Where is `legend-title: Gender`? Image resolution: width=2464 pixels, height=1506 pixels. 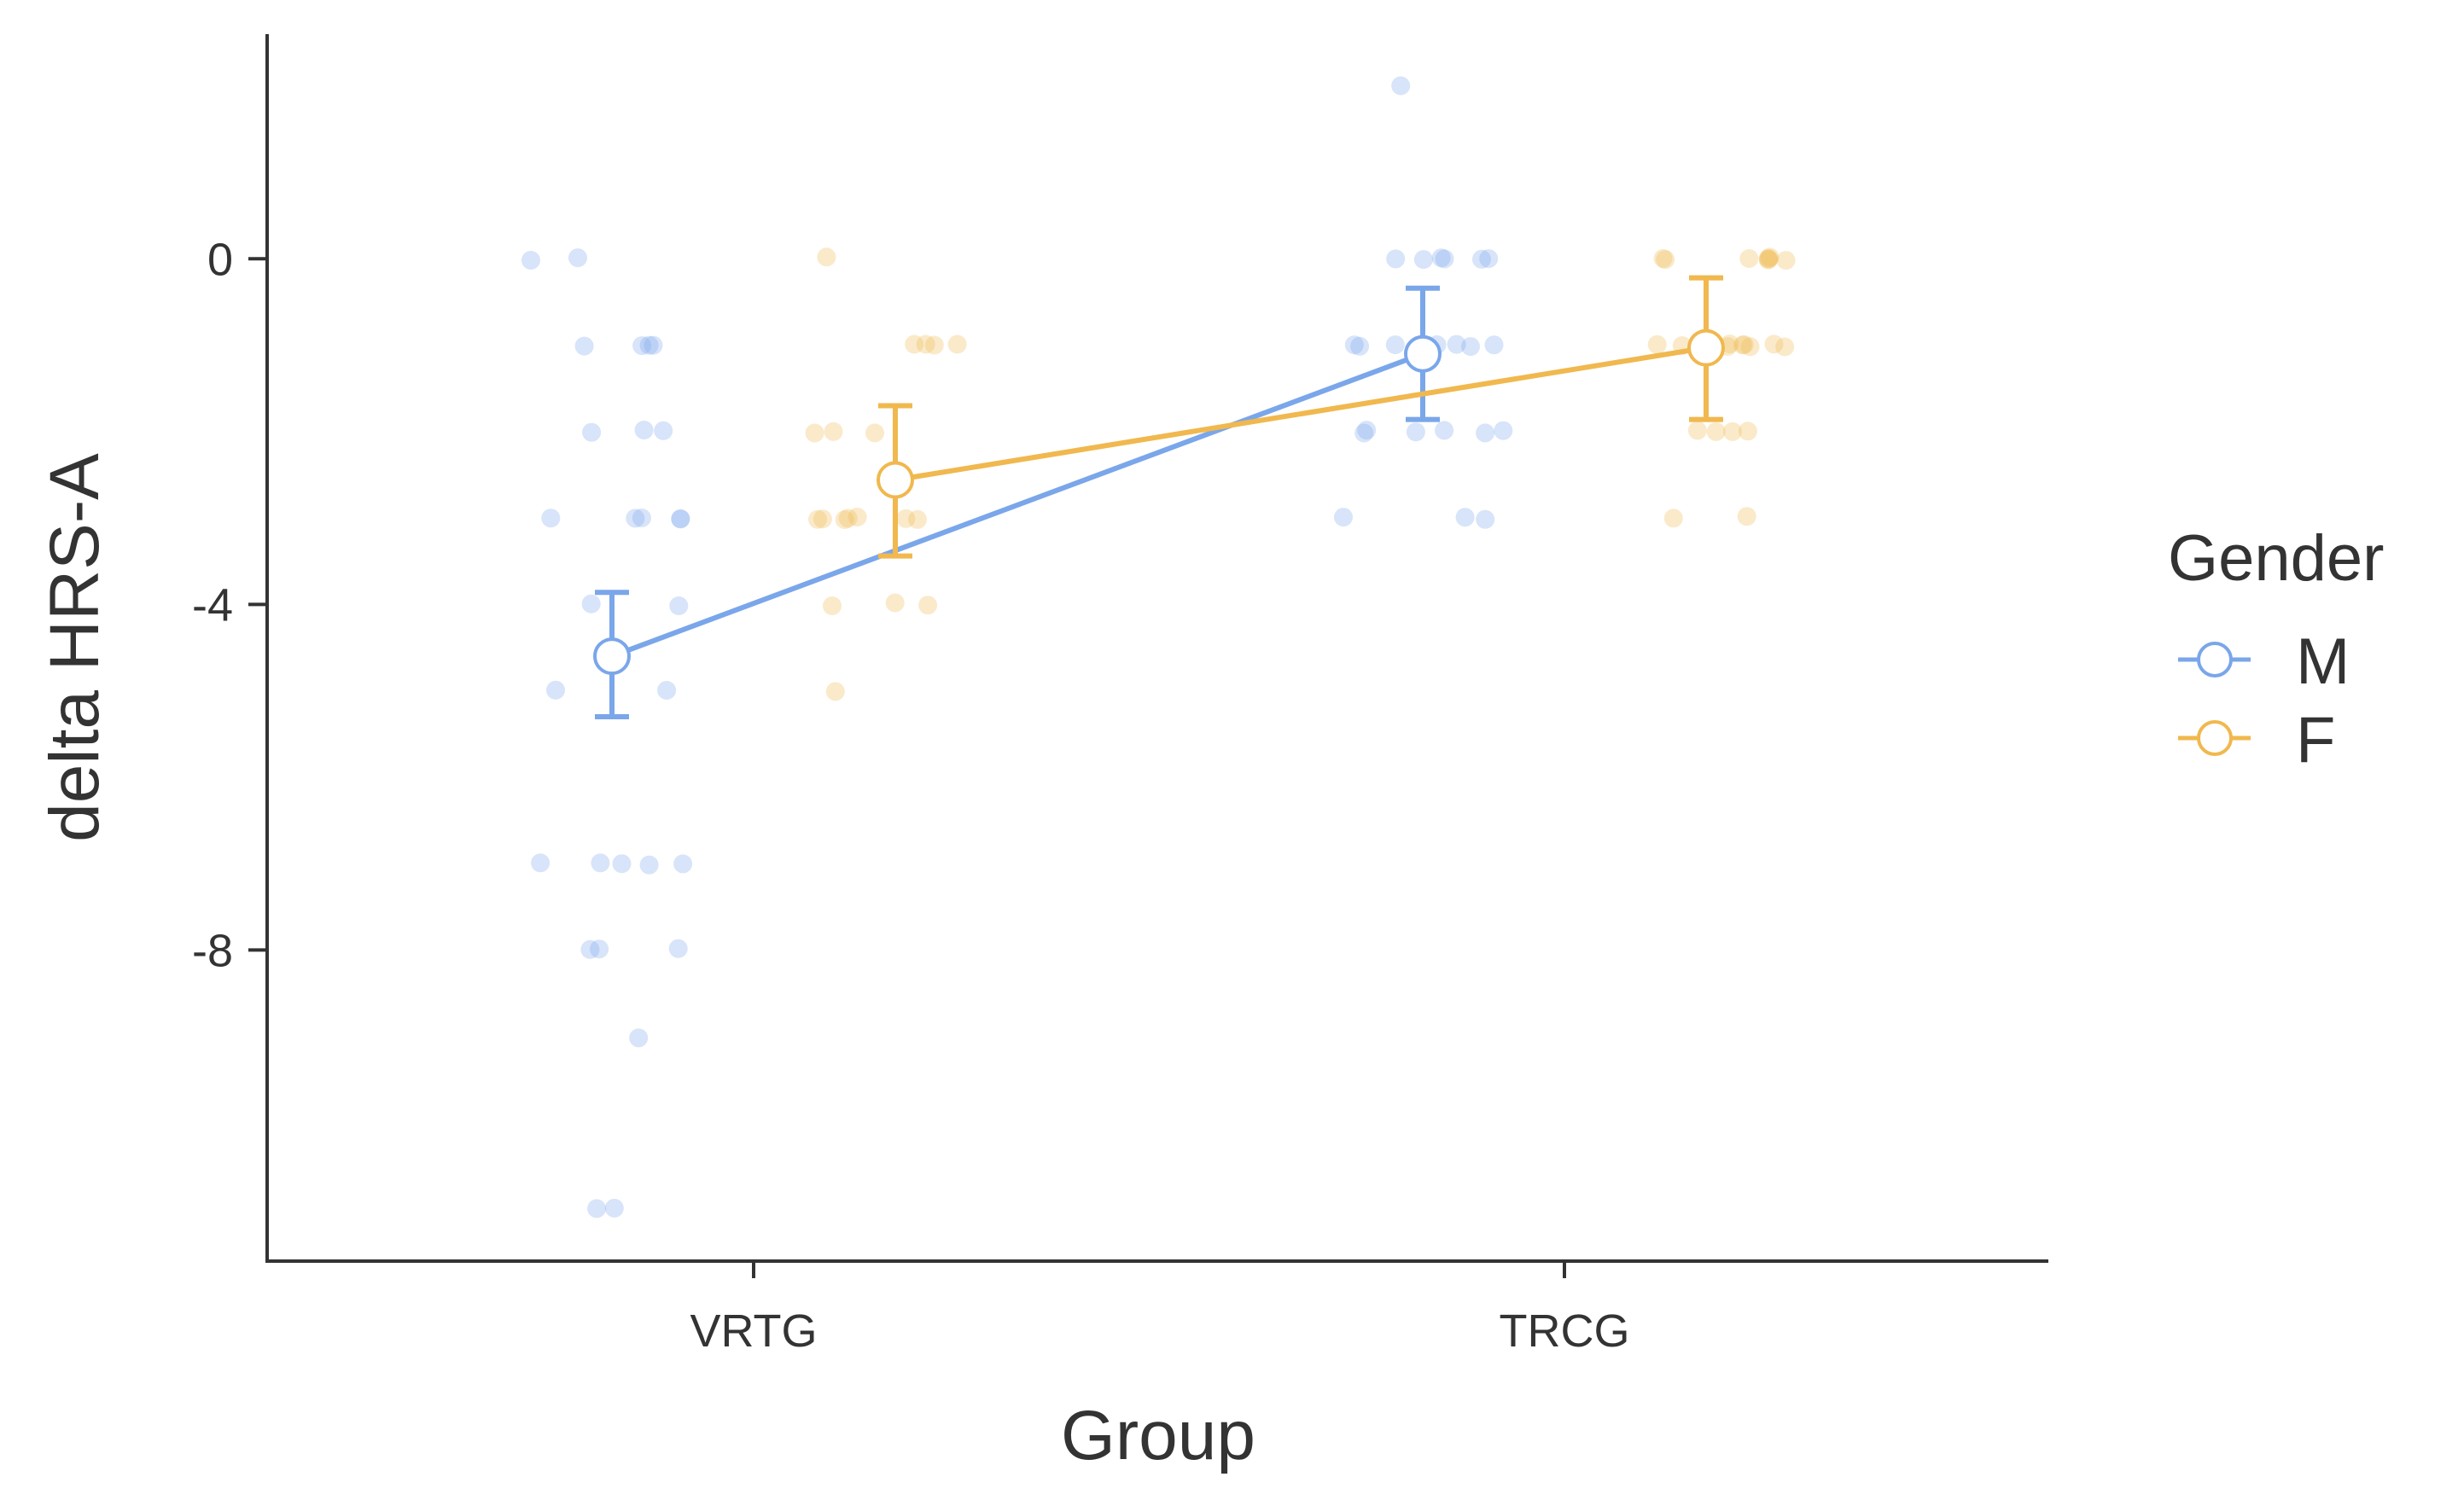 legend-title: Gender is located at coordinates (2276, 558).